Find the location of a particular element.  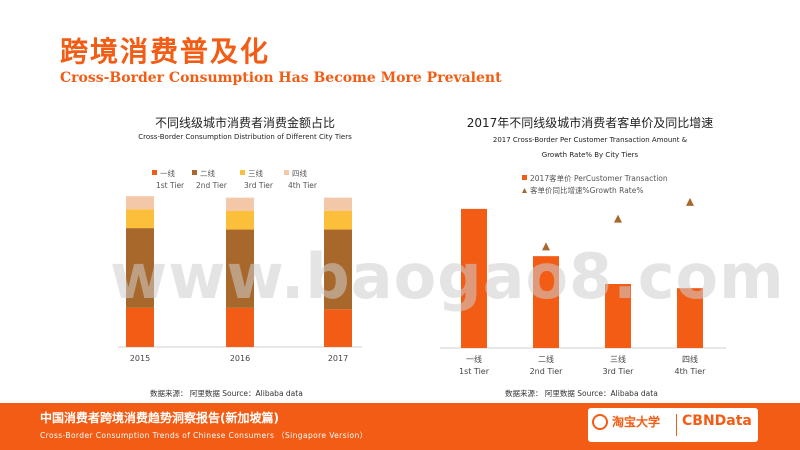

chart2-legend-swatch is located at coordinates (524, 177).